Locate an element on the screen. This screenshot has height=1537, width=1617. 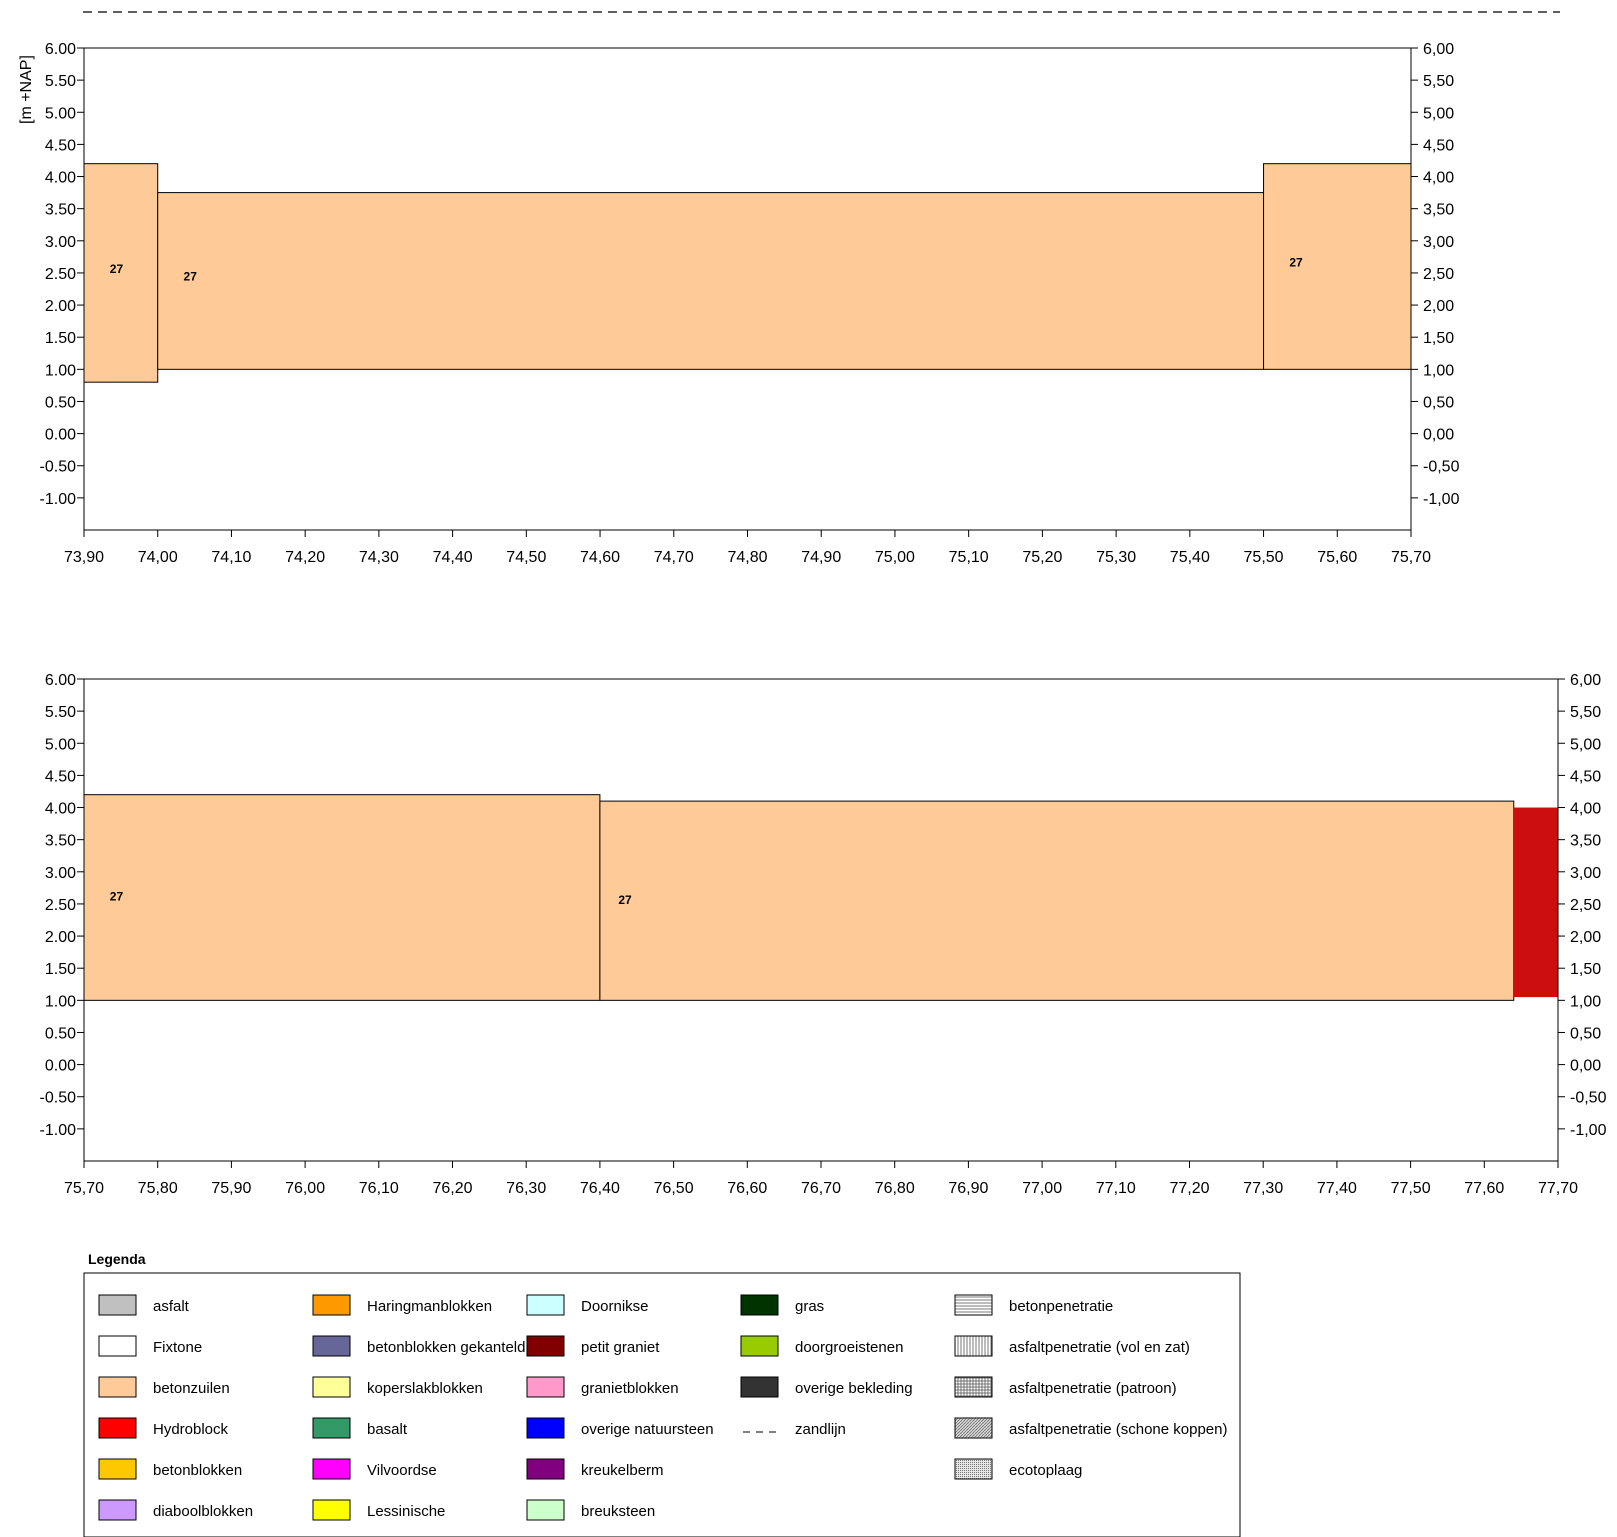
y-tick-label-right: 1,00 is located at coordinates (1438, 370).